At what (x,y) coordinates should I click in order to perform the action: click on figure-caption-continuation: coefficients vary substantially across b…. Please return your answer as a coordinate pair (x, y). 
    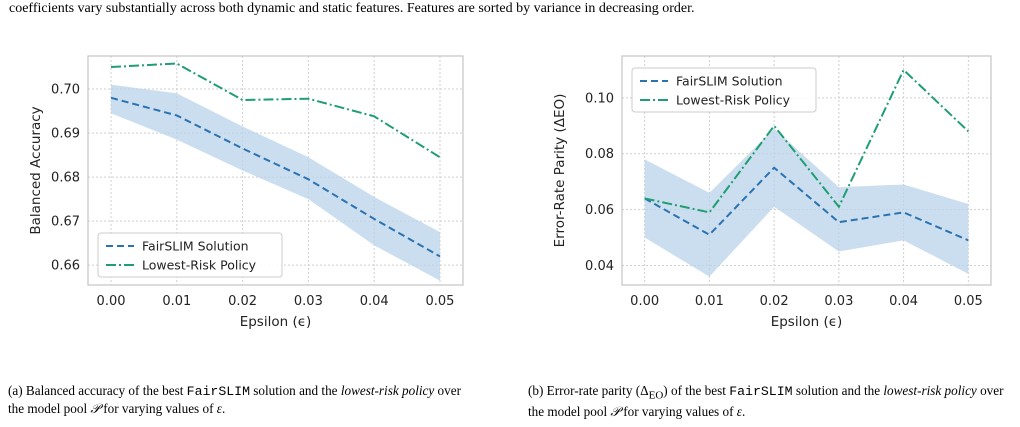
    Looking at the image, I should click on (352, 8).